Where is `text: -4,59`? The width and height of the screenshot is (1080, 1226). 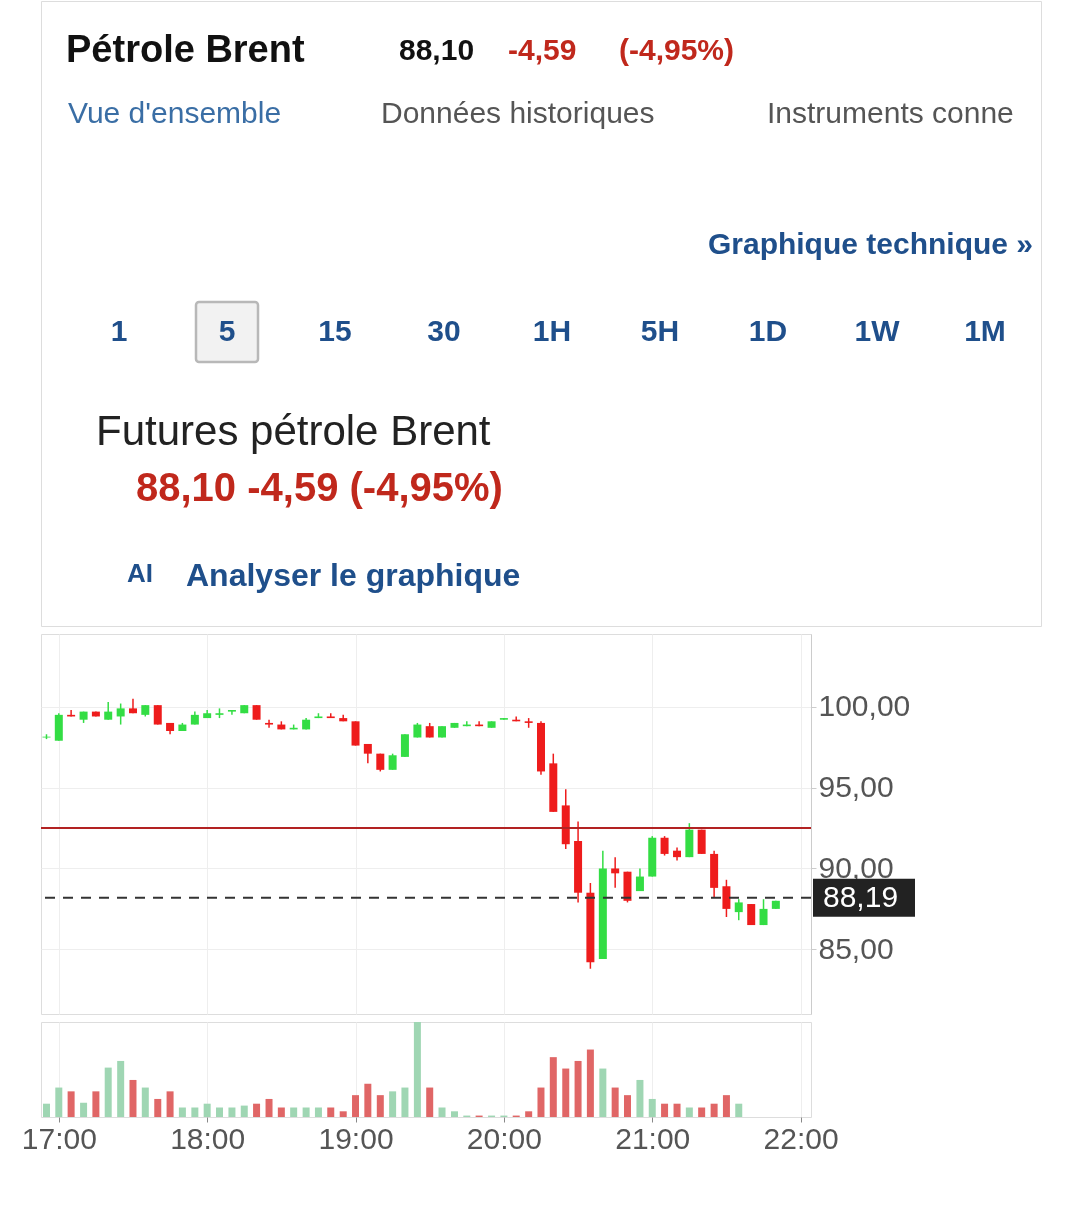 text: -4,59 is located at coordinates (542, 49).